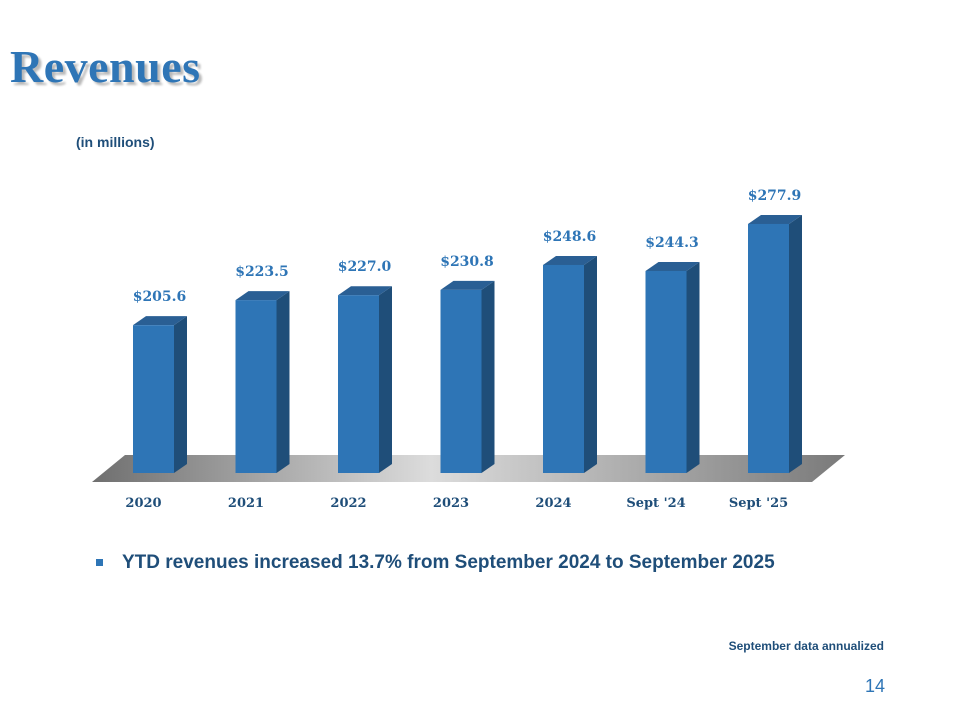 This screenshot has width=960, height=720. Describe the element at coordinates (115, 142) in the screenshot. I see `units-note: (in millions)` at that location.